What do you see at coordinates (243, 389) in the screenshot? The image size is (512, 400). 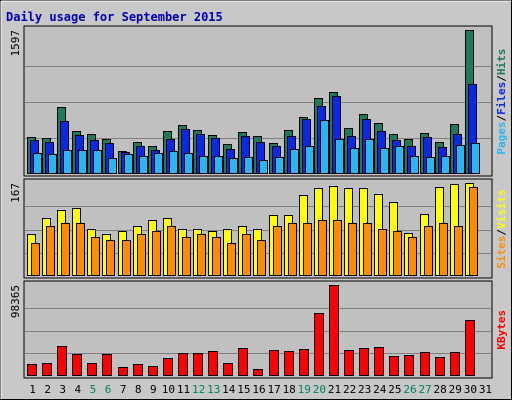 I see `x-tick-day-15: 15` at bounding box center [243, 389].